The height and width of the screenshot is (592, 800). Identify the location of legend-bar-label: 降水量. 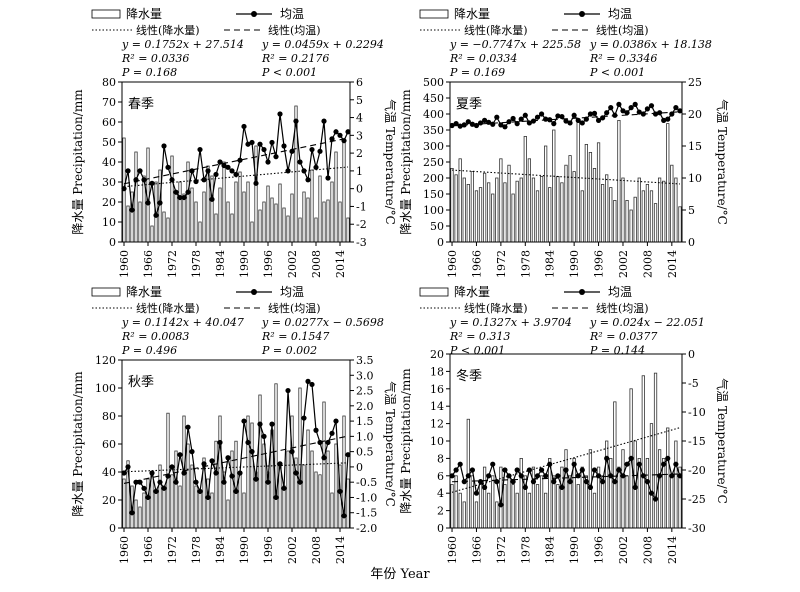
(472, 14).